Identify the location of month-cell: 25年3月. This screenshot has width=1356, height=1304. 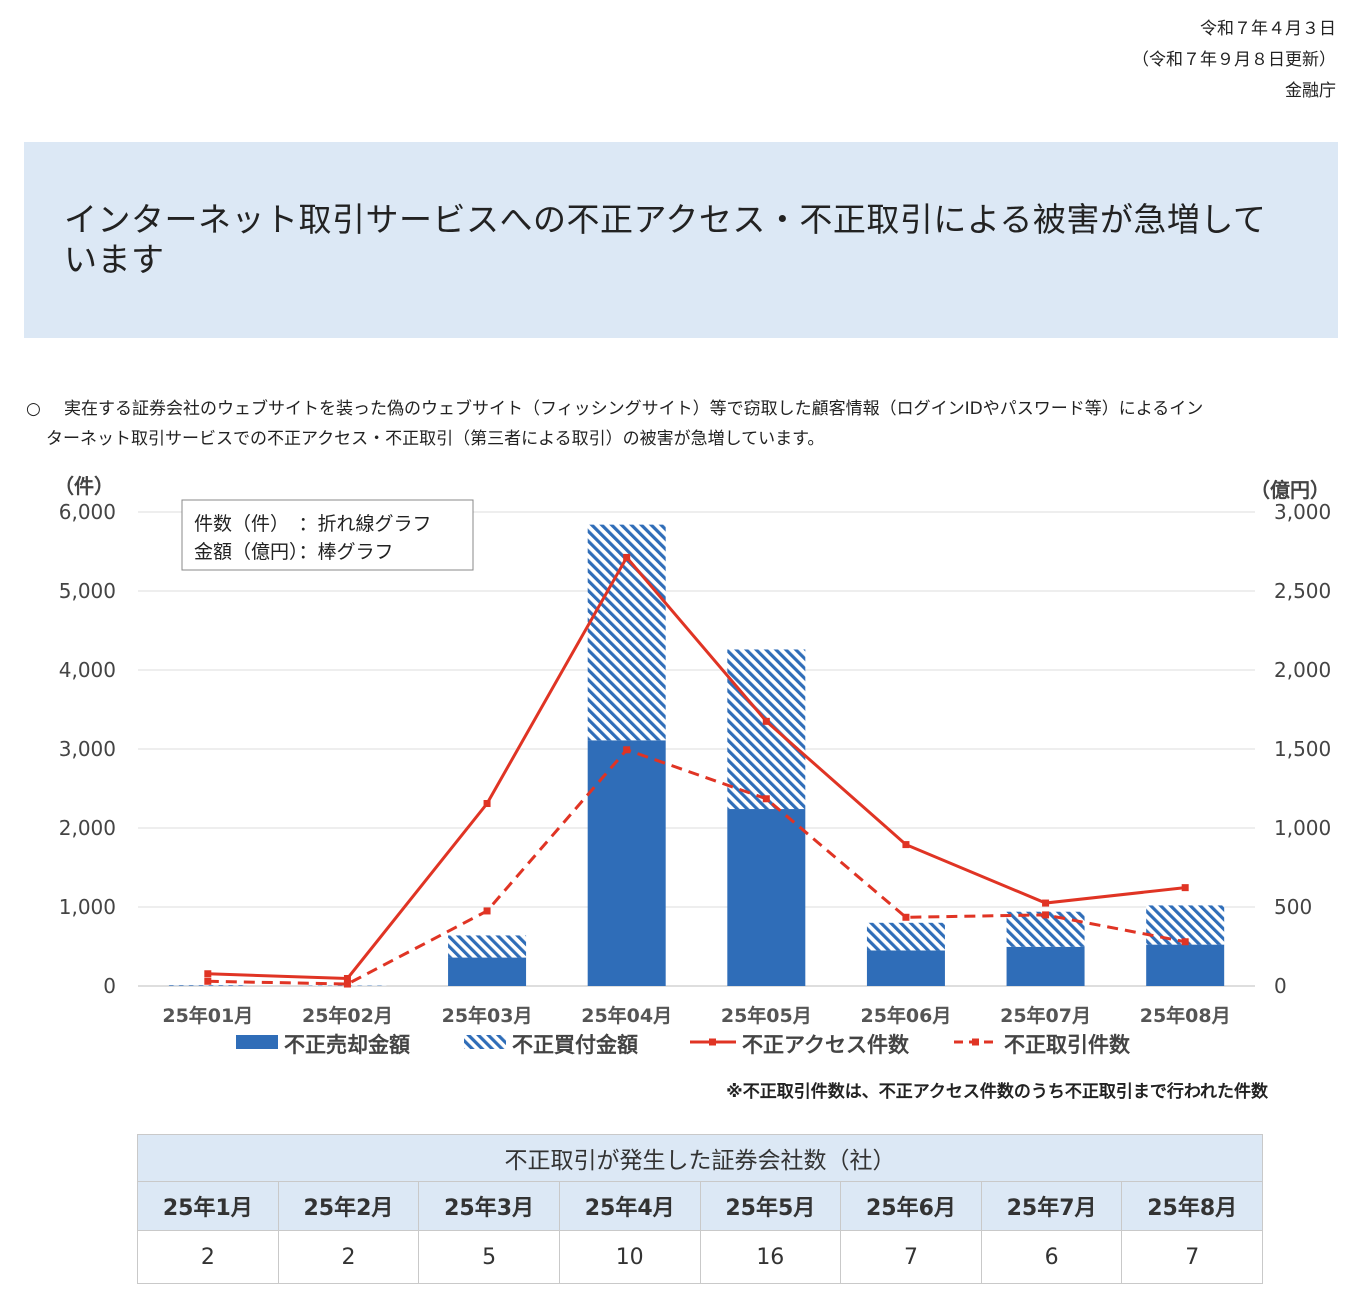
(489, 1206).